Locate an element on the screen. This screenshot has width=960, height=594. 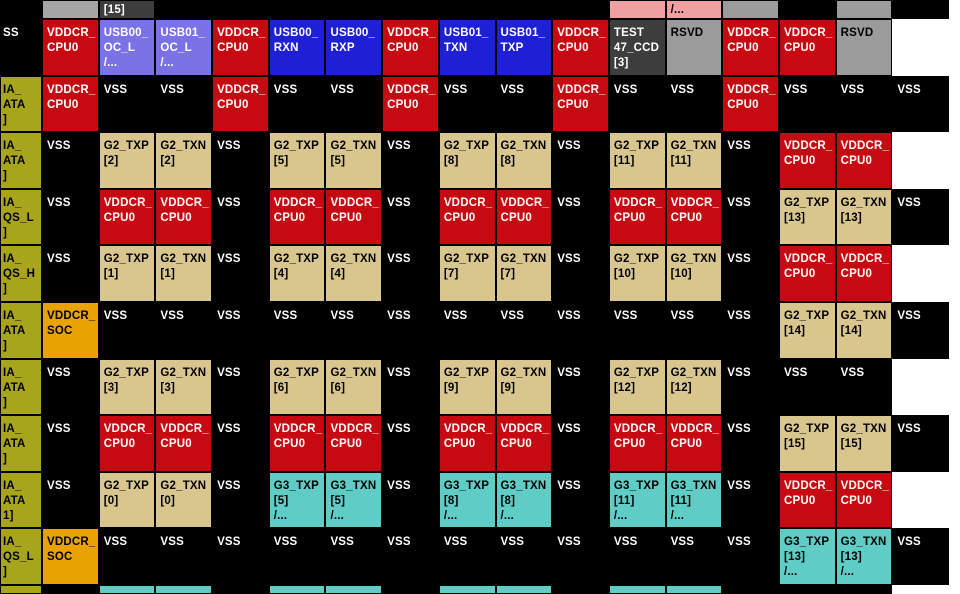
row-header-cell is located at coordinates (21, 589).